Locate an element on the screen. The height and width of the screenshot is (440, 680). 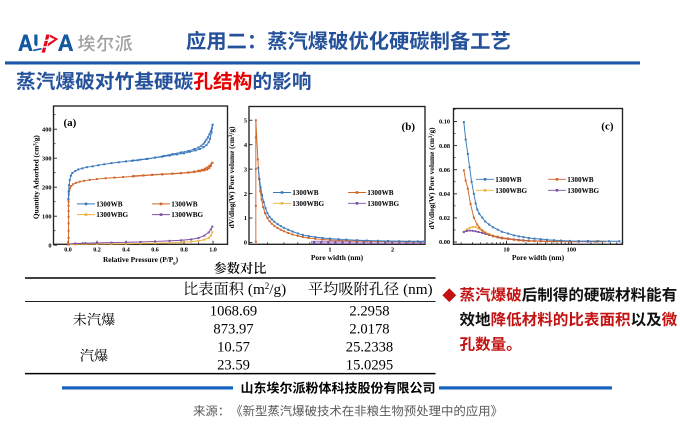
svg-text: 400 is located at coordinates (46, 129).